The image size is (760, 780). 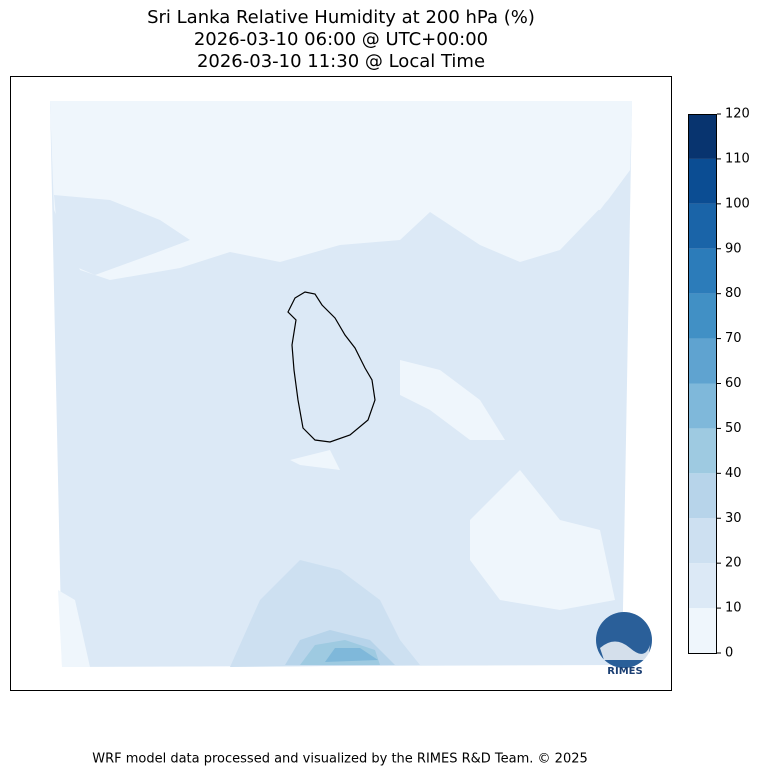 What do you see at coordinates (733, 473) in the screenshot?
I see `colorbar-tick-label: 40` at bounding box center [733, 473].